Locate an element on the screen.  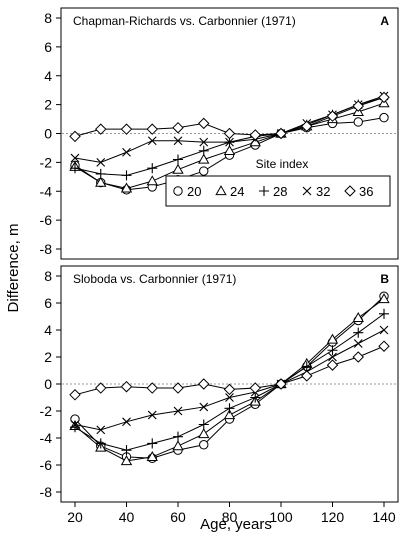
panel-label: B is located at coordinates (384, 279).